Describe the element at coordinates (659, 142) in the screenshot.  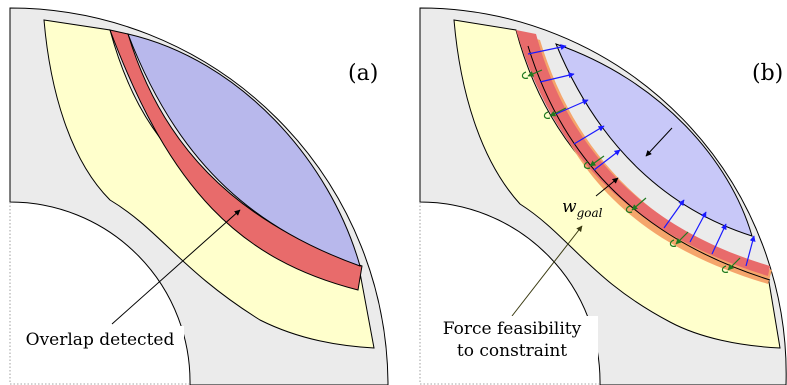
I see `compression-arrow` at that location.